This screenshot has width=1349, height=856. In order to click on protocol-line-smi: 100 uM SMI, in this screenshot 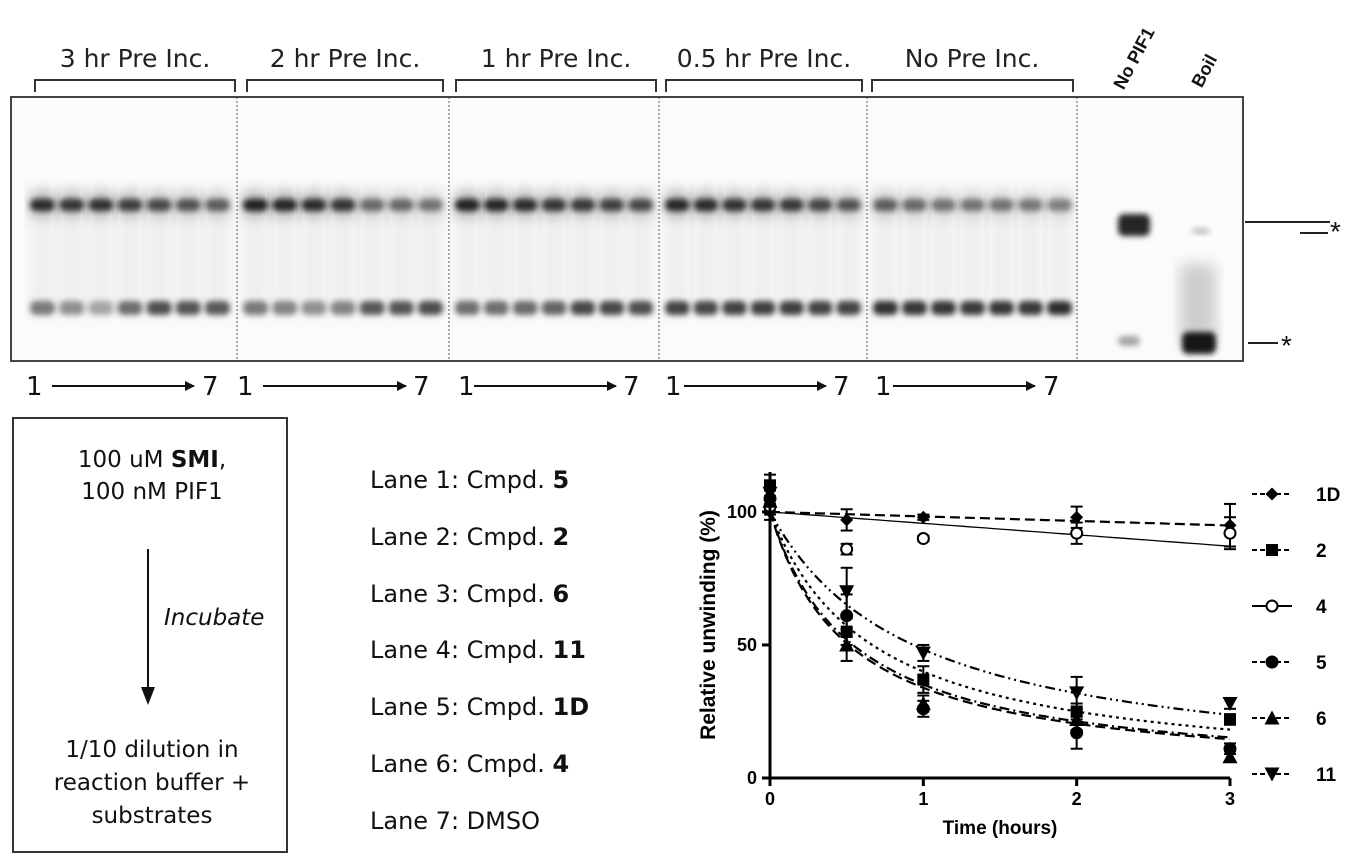, I will do `click(152, 460)`.